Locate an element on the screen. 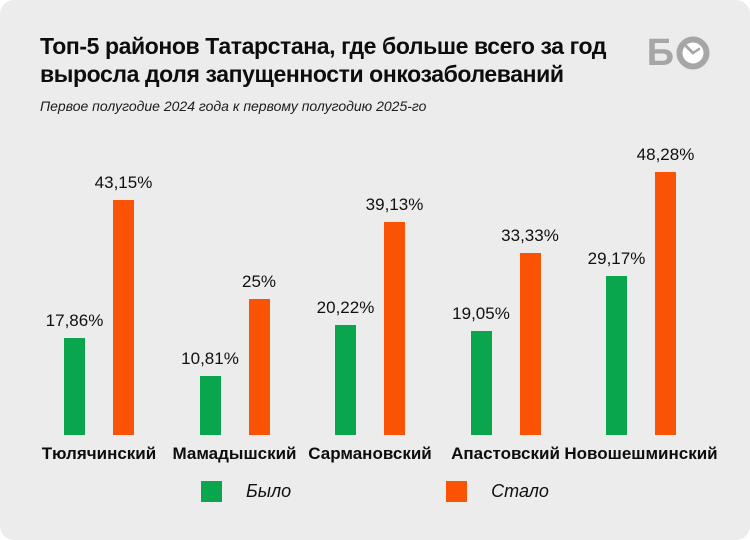 The height and width of the screenshot is (540, 750). category-label: Тюлячинский is located at coordinates (99, 453).